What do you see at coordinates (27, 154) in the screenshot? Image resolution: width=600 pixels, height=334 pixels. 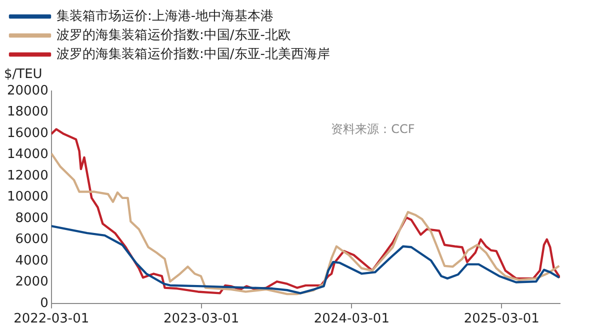 I see `y-tick-label: 14000` at bounding box center [27, 154].